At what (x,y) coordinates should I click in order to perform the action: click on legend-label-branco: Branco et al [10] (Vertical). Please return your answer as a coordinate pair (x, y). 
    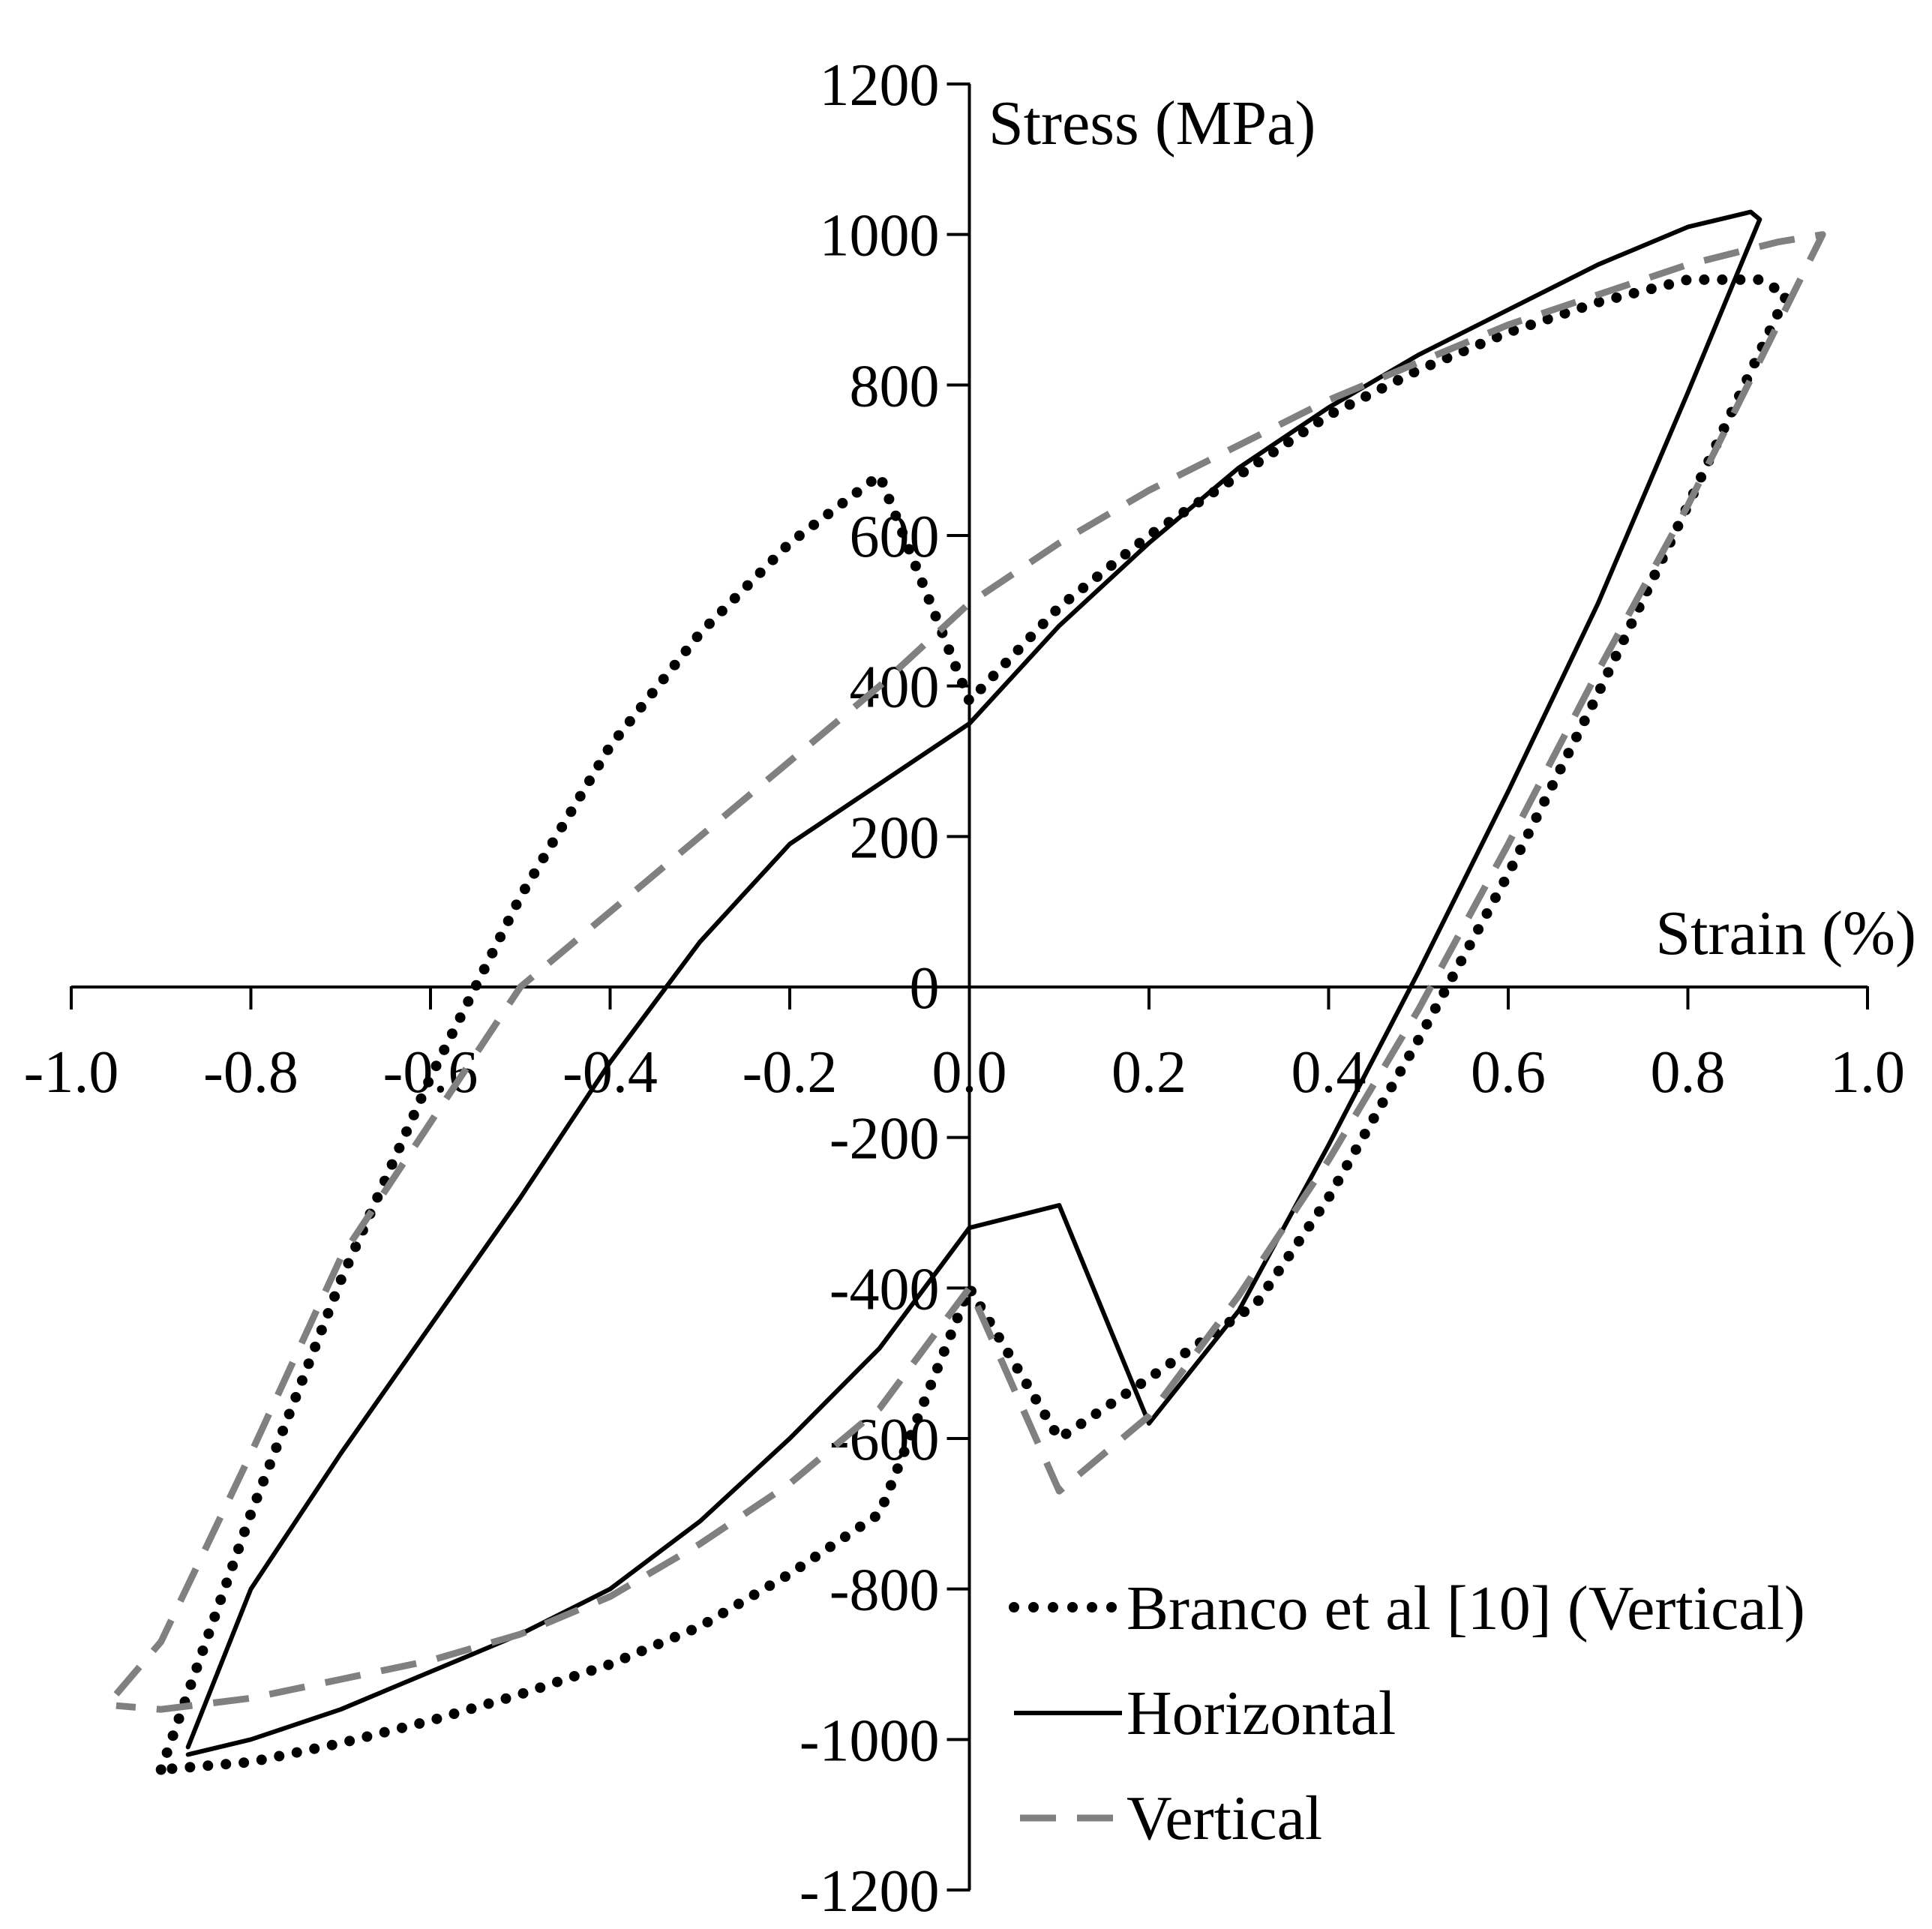
    Looking at the image, I should click on (1465, 1608).